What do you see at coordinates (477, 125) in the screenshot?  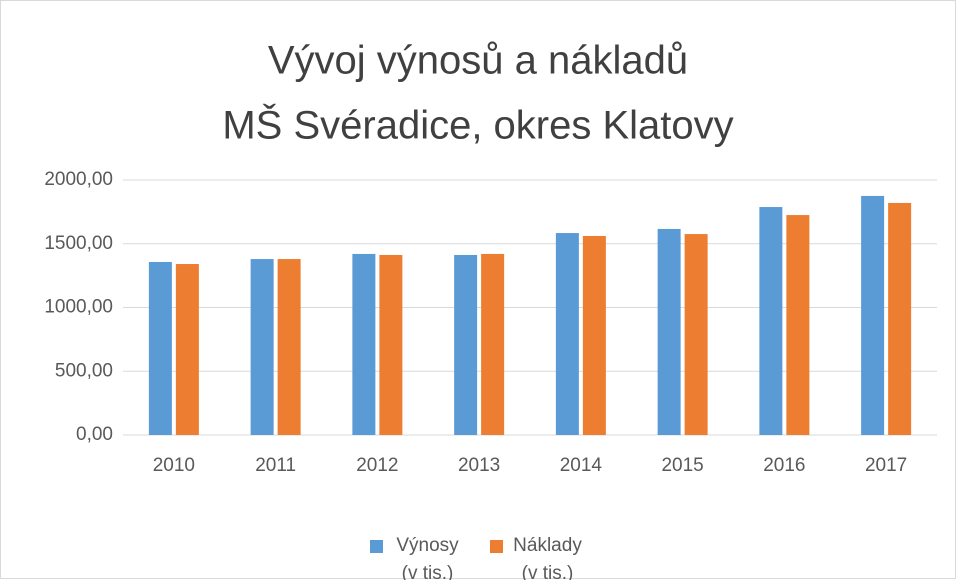 I see `chart-title: MŠ Svéradice, okres Klatovy` at bounding box center [477, 125].